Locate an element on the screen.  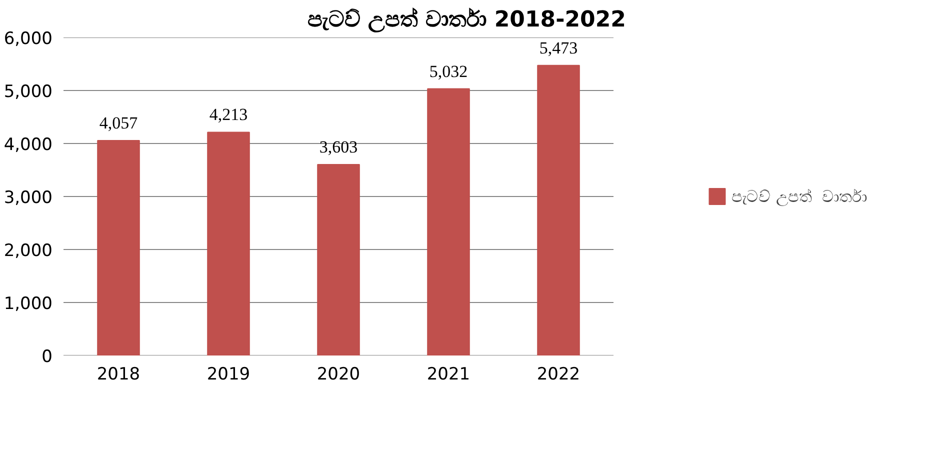
y-tick-label: 0 is located at coordinates (47, 357).